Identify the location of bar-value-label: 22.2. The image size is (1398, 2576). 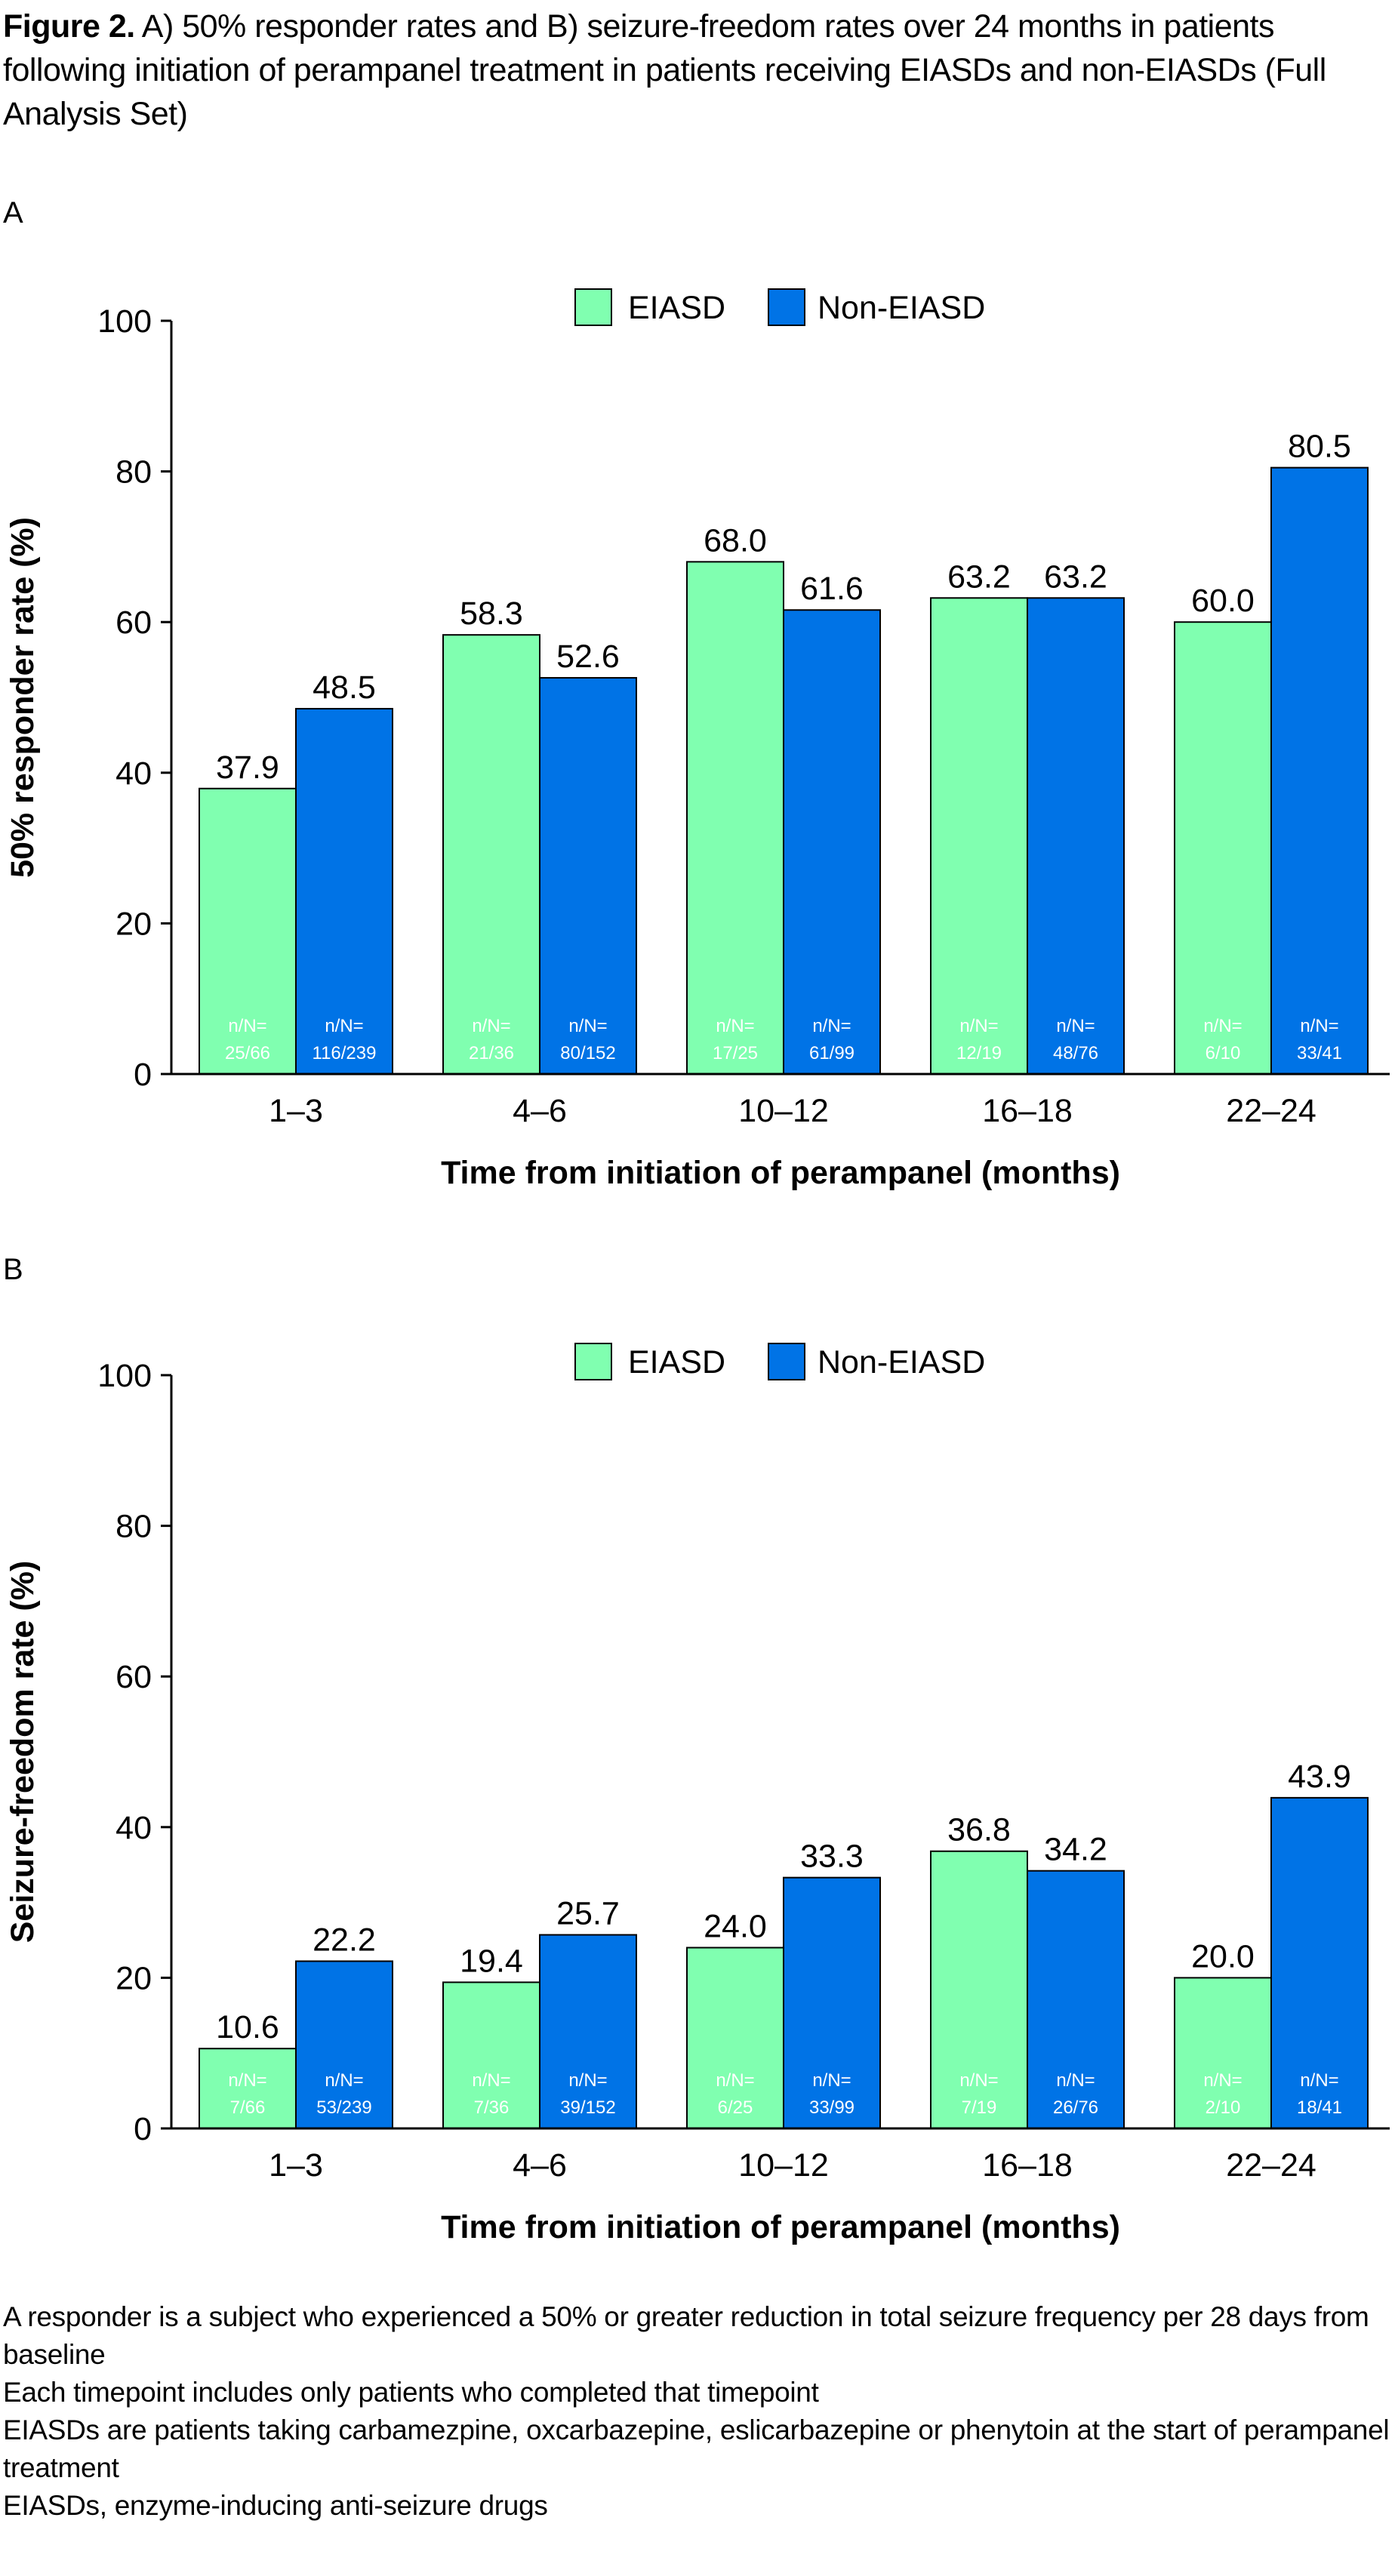
(344, 1940).